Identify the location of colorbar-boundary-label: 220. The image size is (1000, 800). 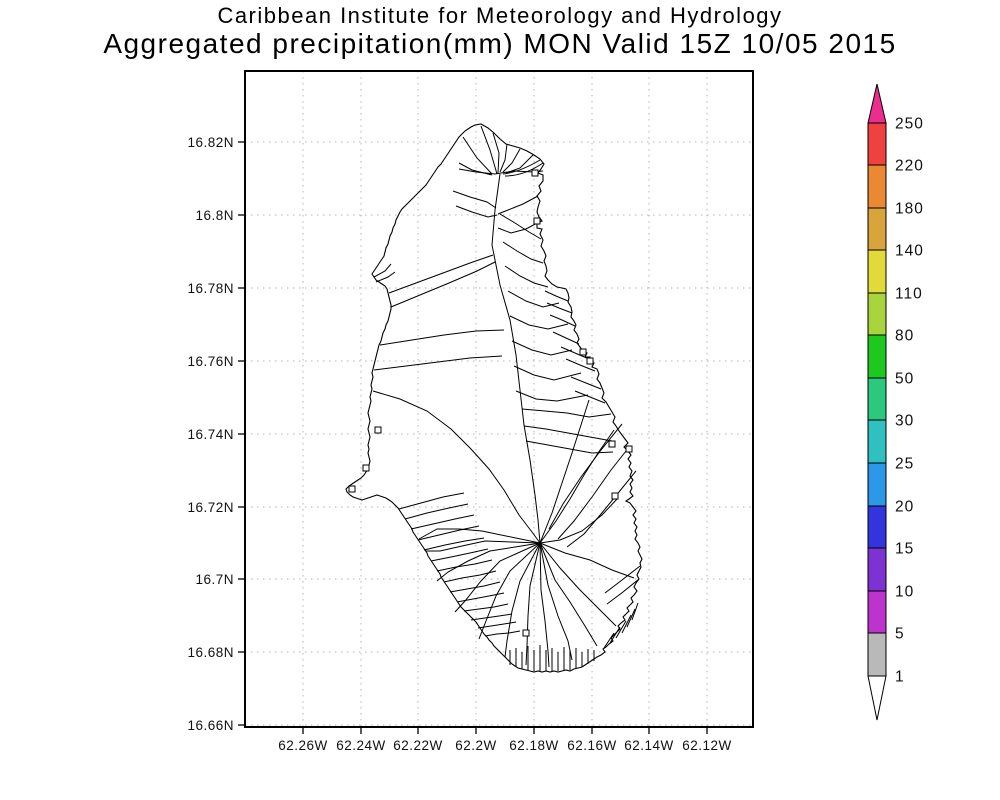
(909, 166).